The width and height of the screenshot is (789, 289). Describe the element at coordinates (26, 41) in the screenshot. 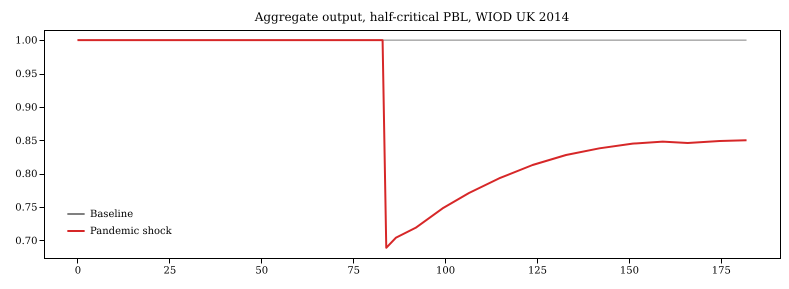

I see `y-tick-label: 1.00` at that location.